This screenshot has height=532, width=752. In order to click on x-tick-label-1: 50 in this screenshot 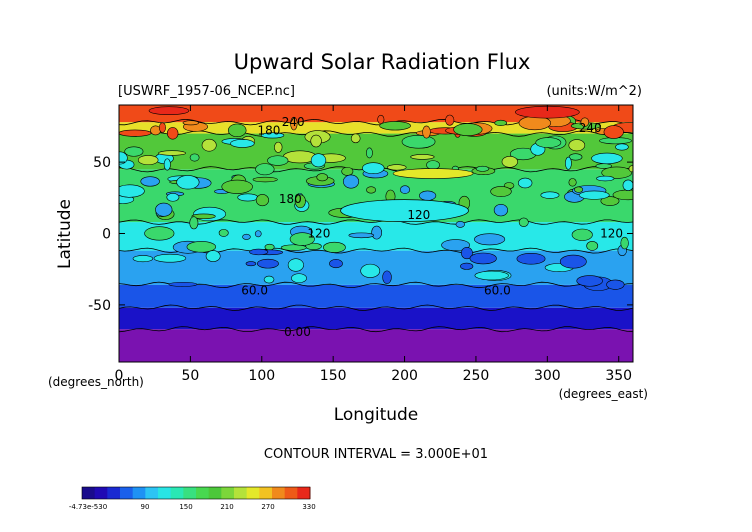, I will do `click(190, 376)`.